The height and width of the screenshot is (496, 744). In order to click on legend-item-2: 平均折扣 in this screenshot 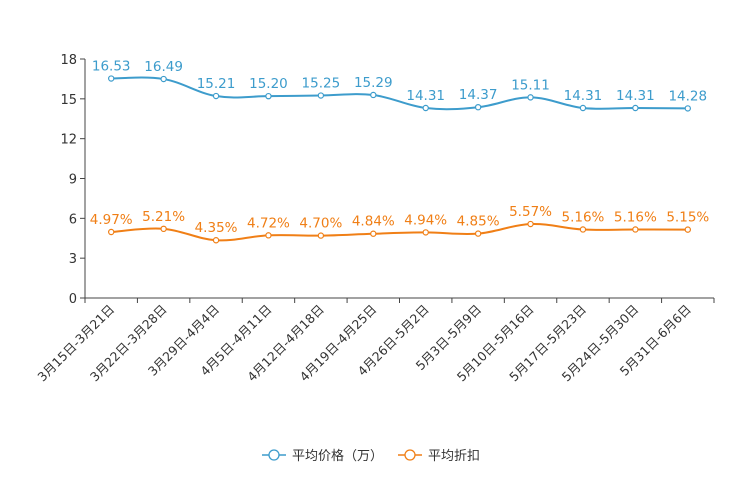, I will do `click(439, 456)`.